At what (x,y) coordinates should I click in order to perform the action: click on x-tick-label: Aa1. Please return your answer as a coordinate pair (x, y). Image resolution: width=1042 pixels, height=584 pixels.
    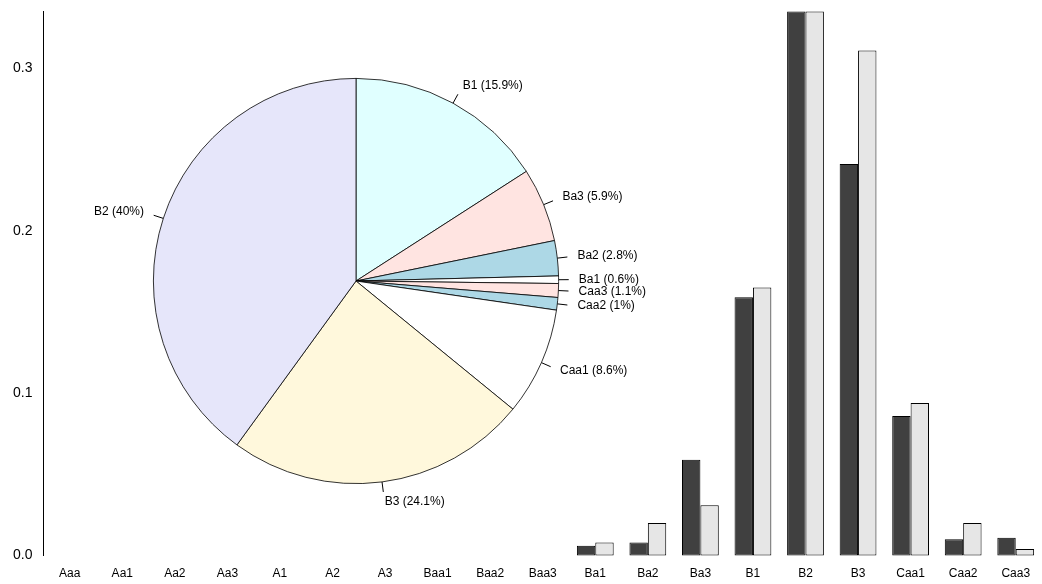
    Looking at the image, I should click on (122, 573).